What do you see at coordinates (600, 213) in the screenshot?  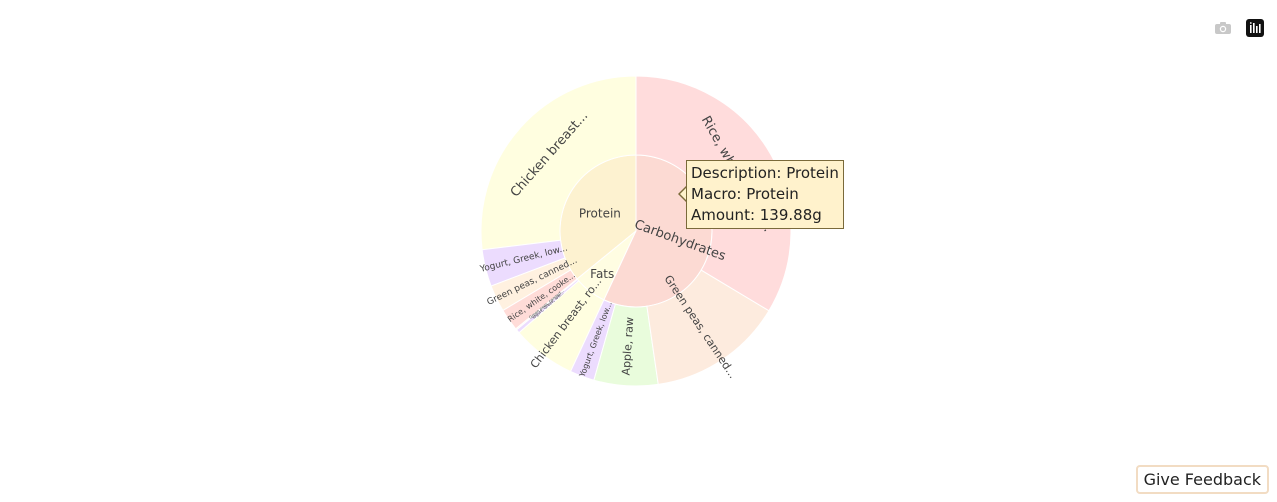 I see `inner-label-protein: Protein` at bounding box center [600, 213].